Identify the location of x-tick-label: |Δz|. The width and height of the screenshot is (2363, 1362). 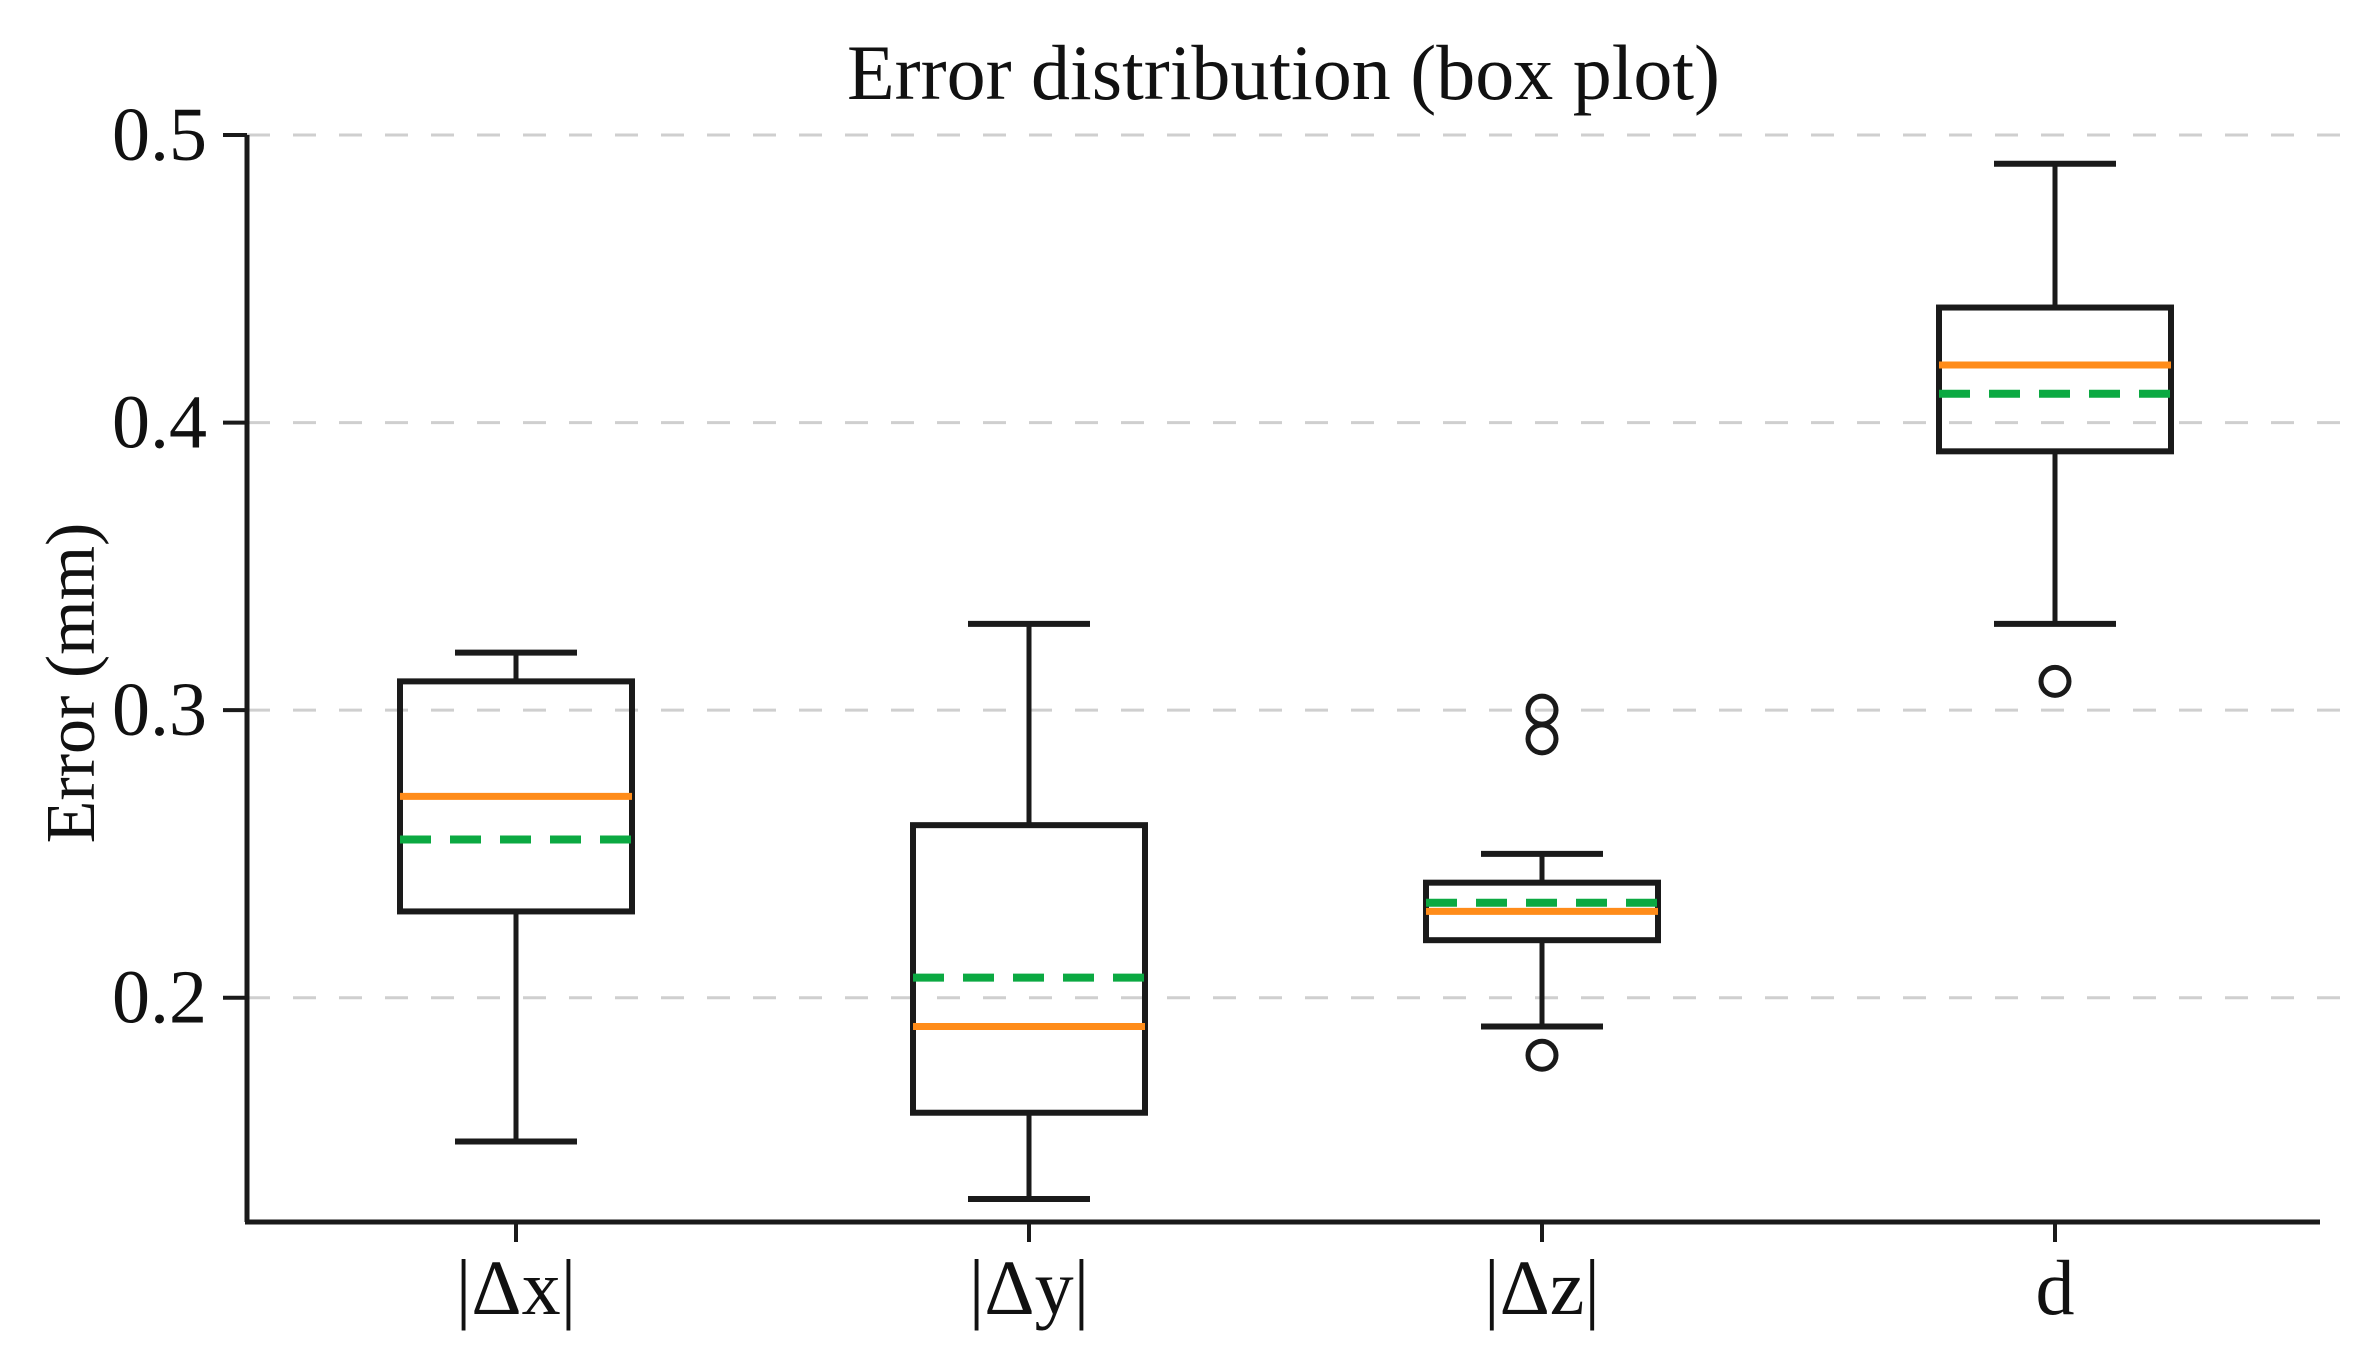
(1542, 1287).